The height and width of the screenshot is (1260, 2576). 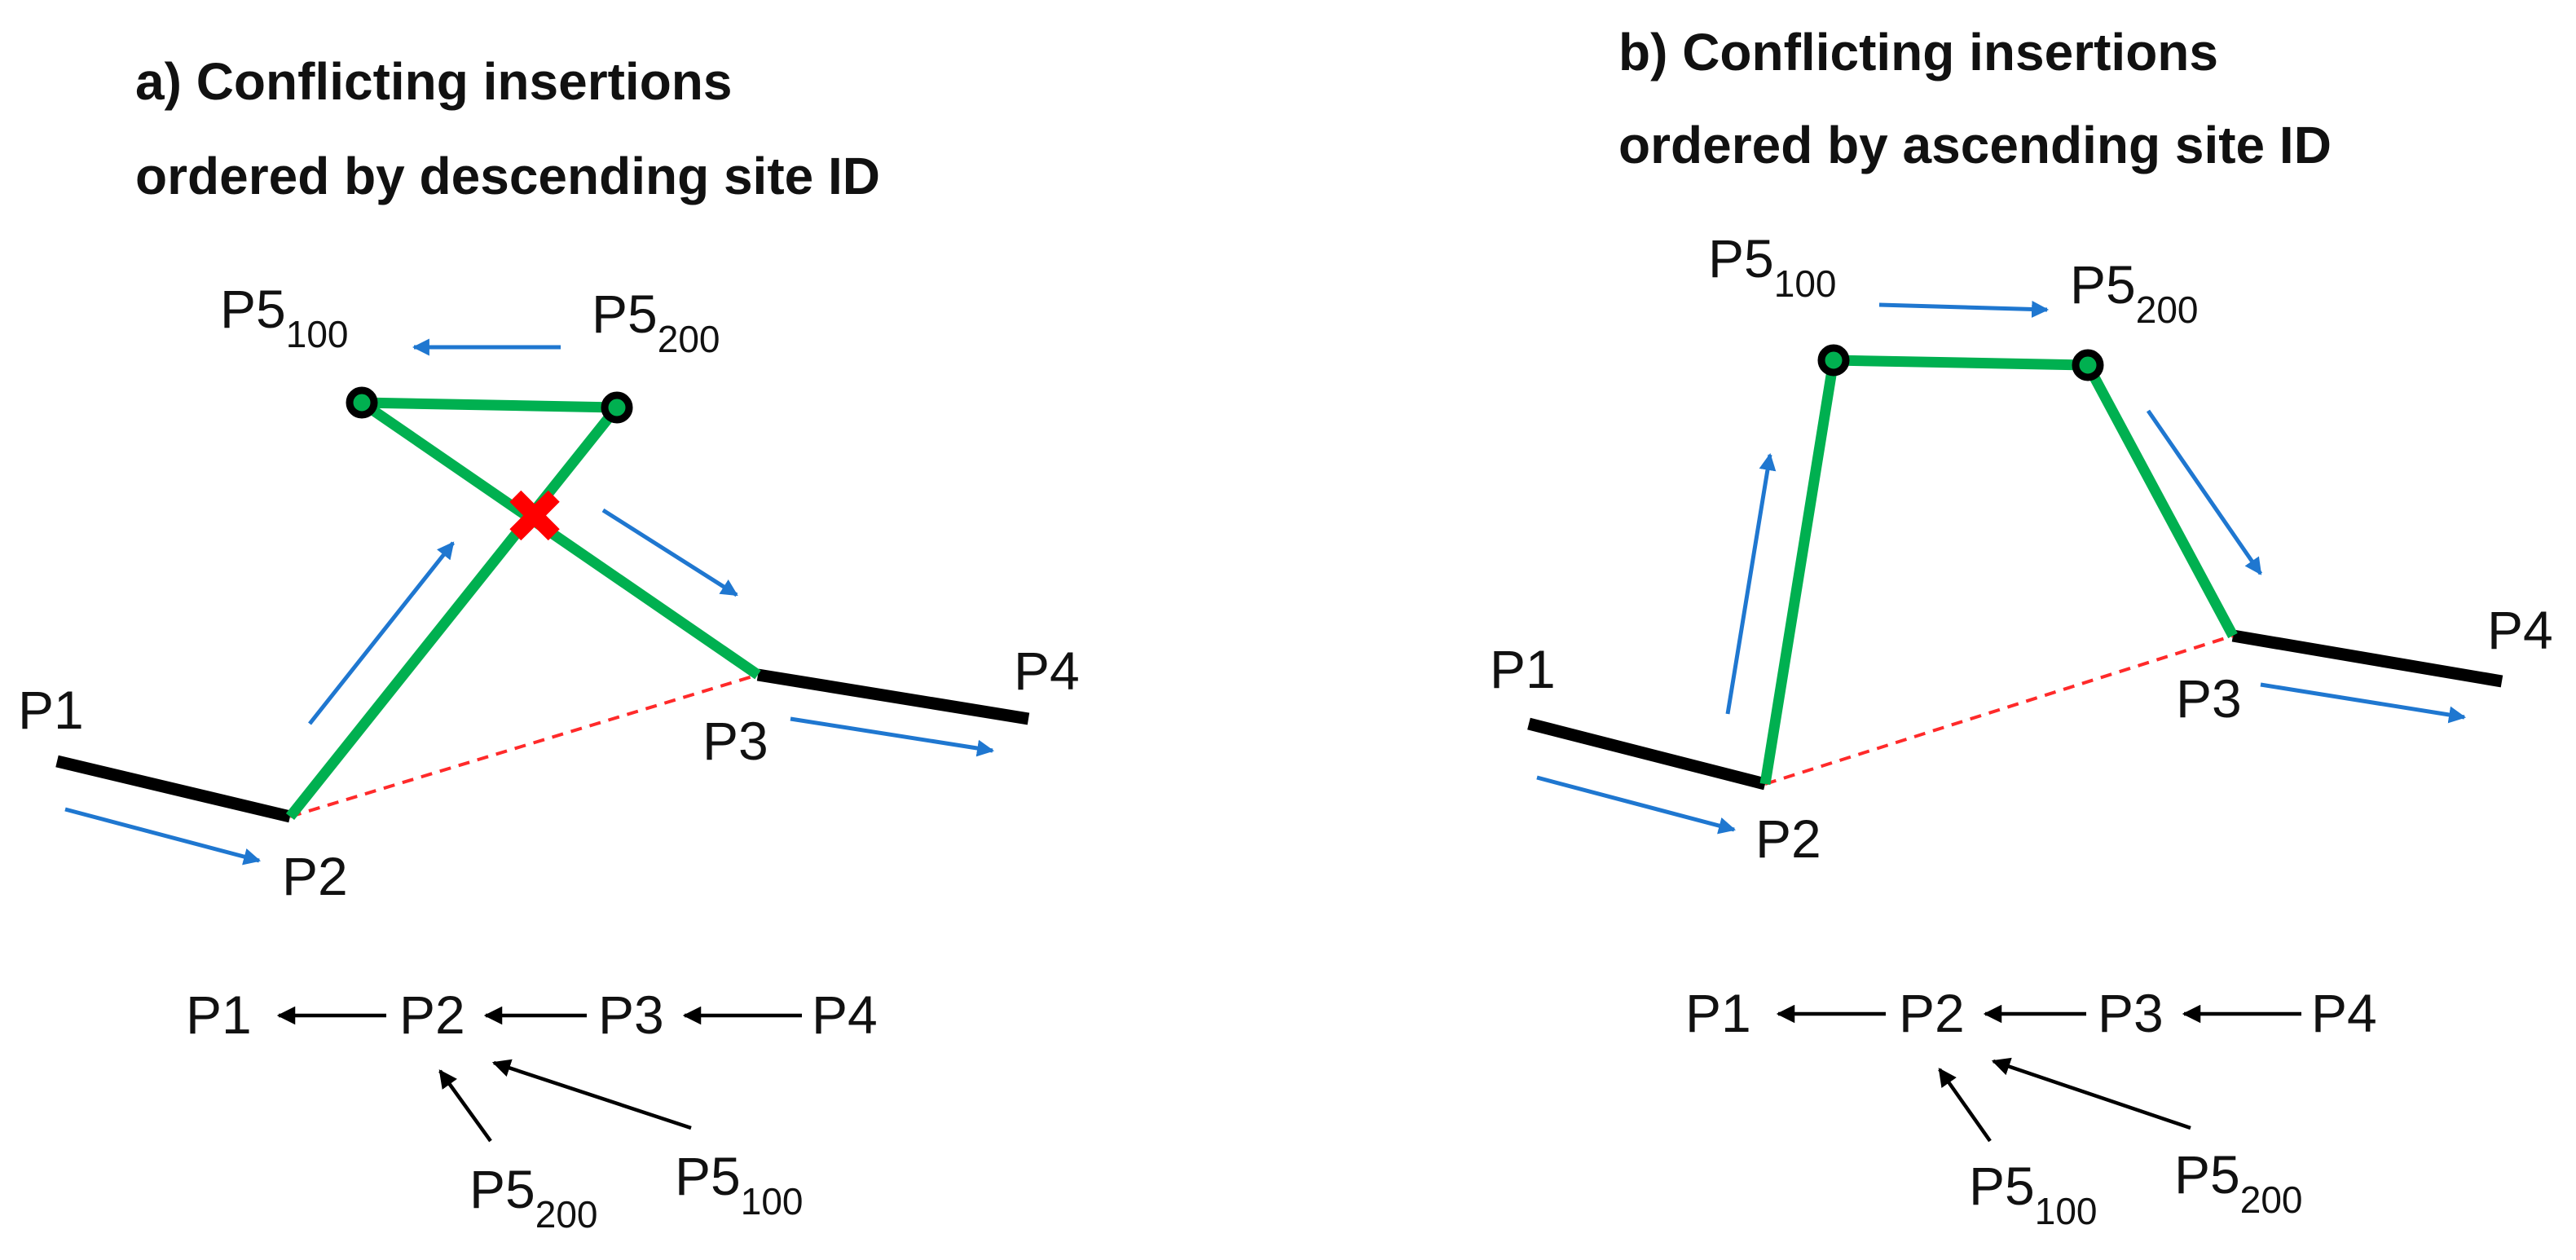 What do you see at coordinates (523, 609) in the screenshot?
I see `insertion-path-crossing` at bounding box center [523, 609].